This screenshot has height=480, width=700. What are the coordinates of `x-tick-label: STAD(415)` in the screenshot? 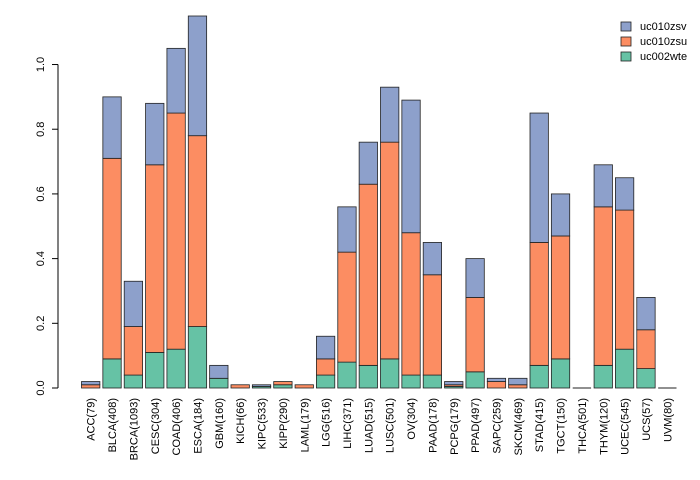 It's located at (540, 425).